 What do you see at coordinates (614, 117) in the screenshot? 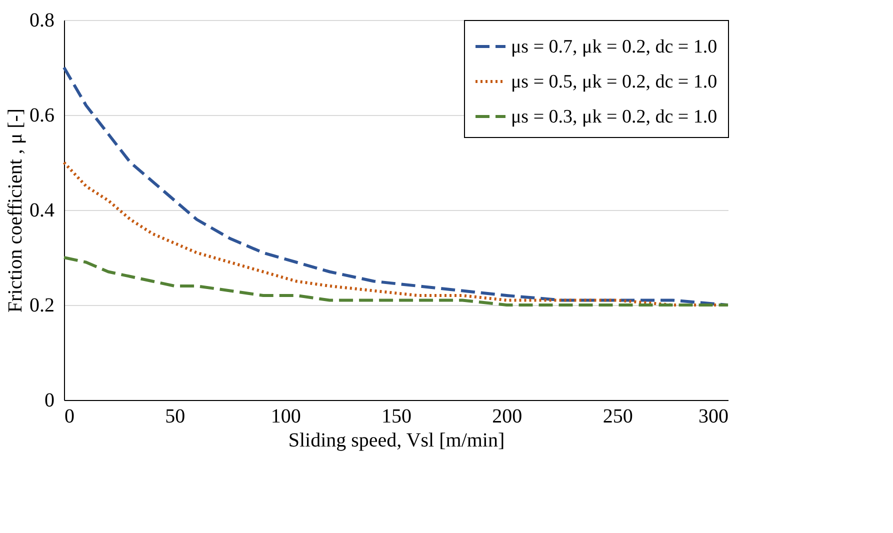
I see `legend-label: μs = 0.3, μk = 0.2, dc = 1.0` at bounding box center [614, 117].